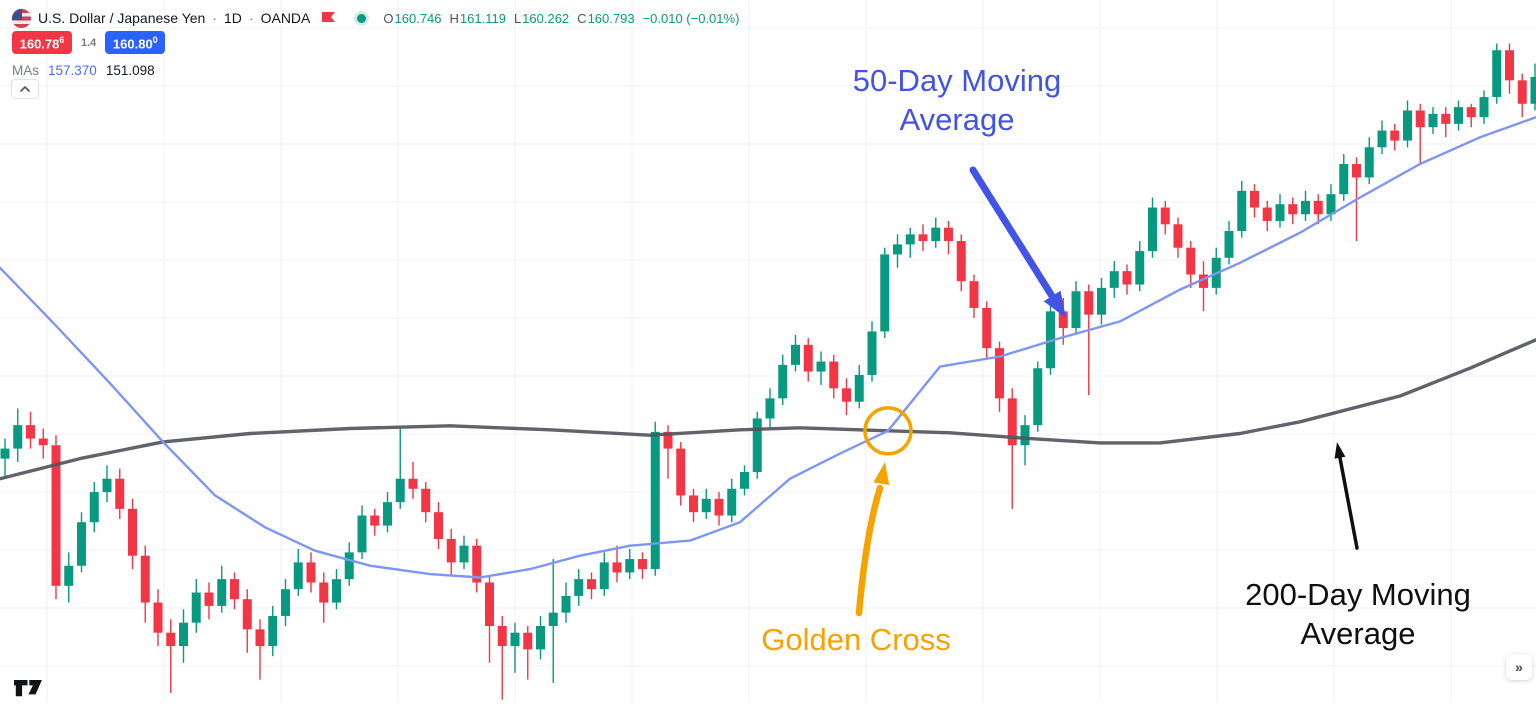  I want to click on ma200-value: 151.098, so click(130, 70).